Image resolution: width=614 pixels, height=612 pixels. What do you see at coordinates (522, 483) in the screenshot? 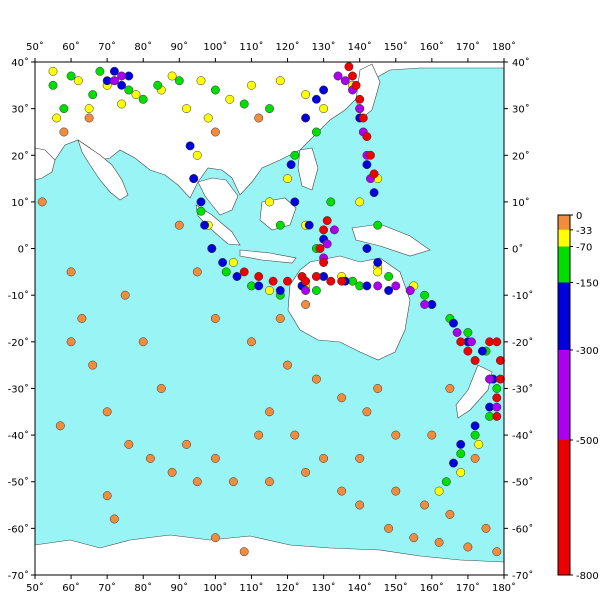
I see `lat-tick-label: -50˚` at bounding box center [522, 483].